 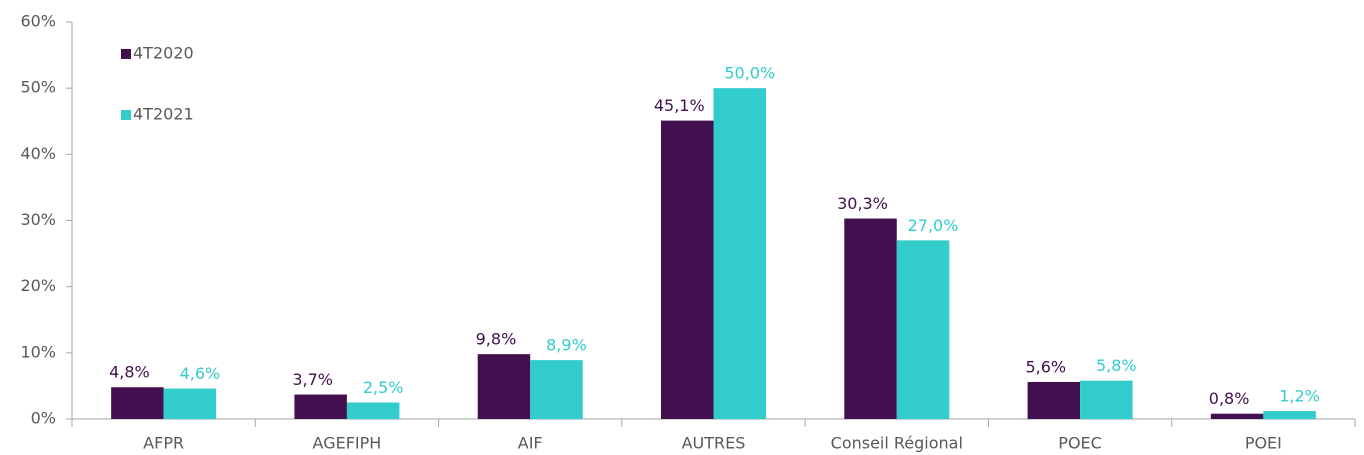 I want to click on x-tick-label: AUTRES, so click(x=714, y=443).